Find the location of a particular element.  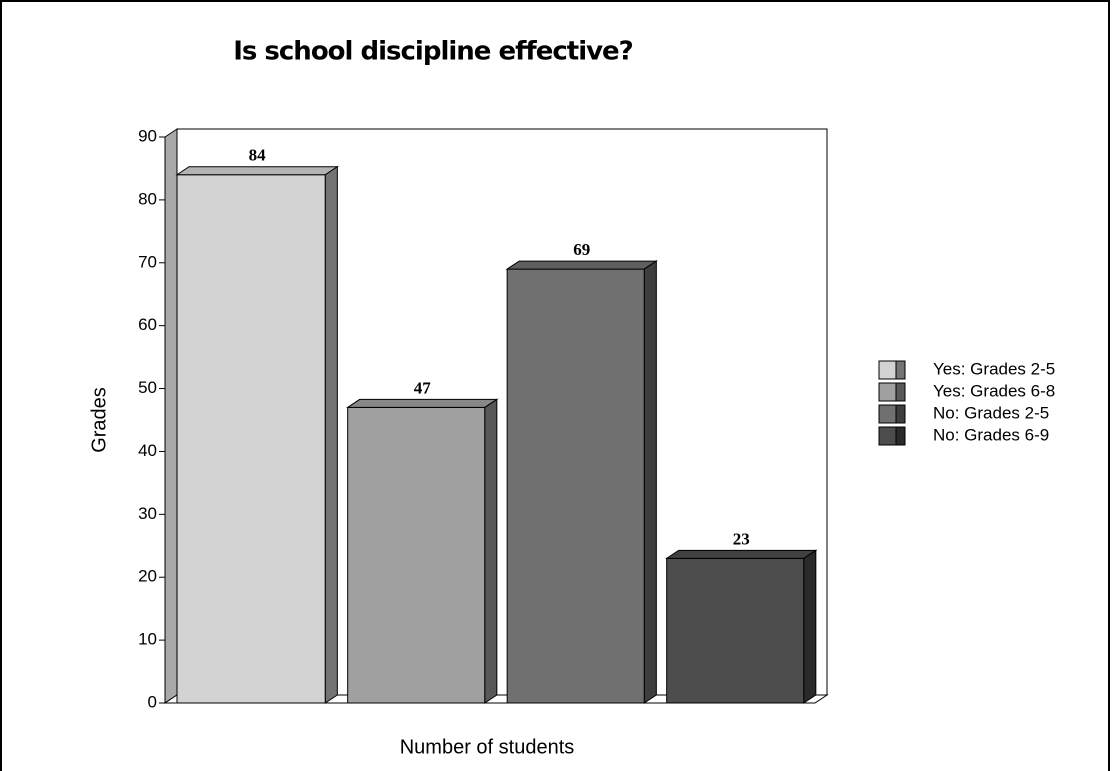

legend-label: Yes: Grades 2-5 is located at coordinates (994, 368).